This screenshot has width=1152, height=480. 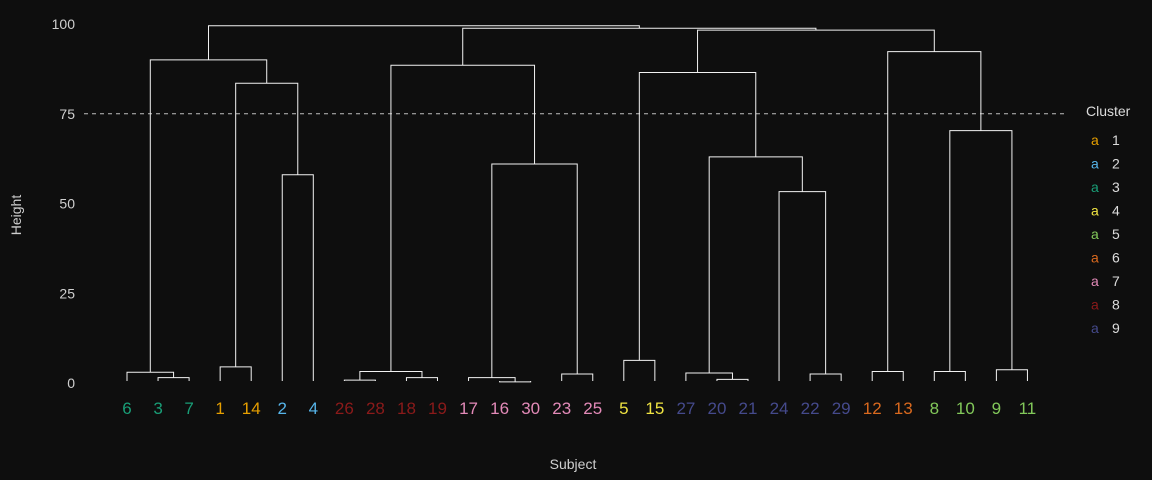 What do you see at coordinates (424, 42) in the screenshot?
I see `dendrogram-branch` at bounding box center [424, 42].